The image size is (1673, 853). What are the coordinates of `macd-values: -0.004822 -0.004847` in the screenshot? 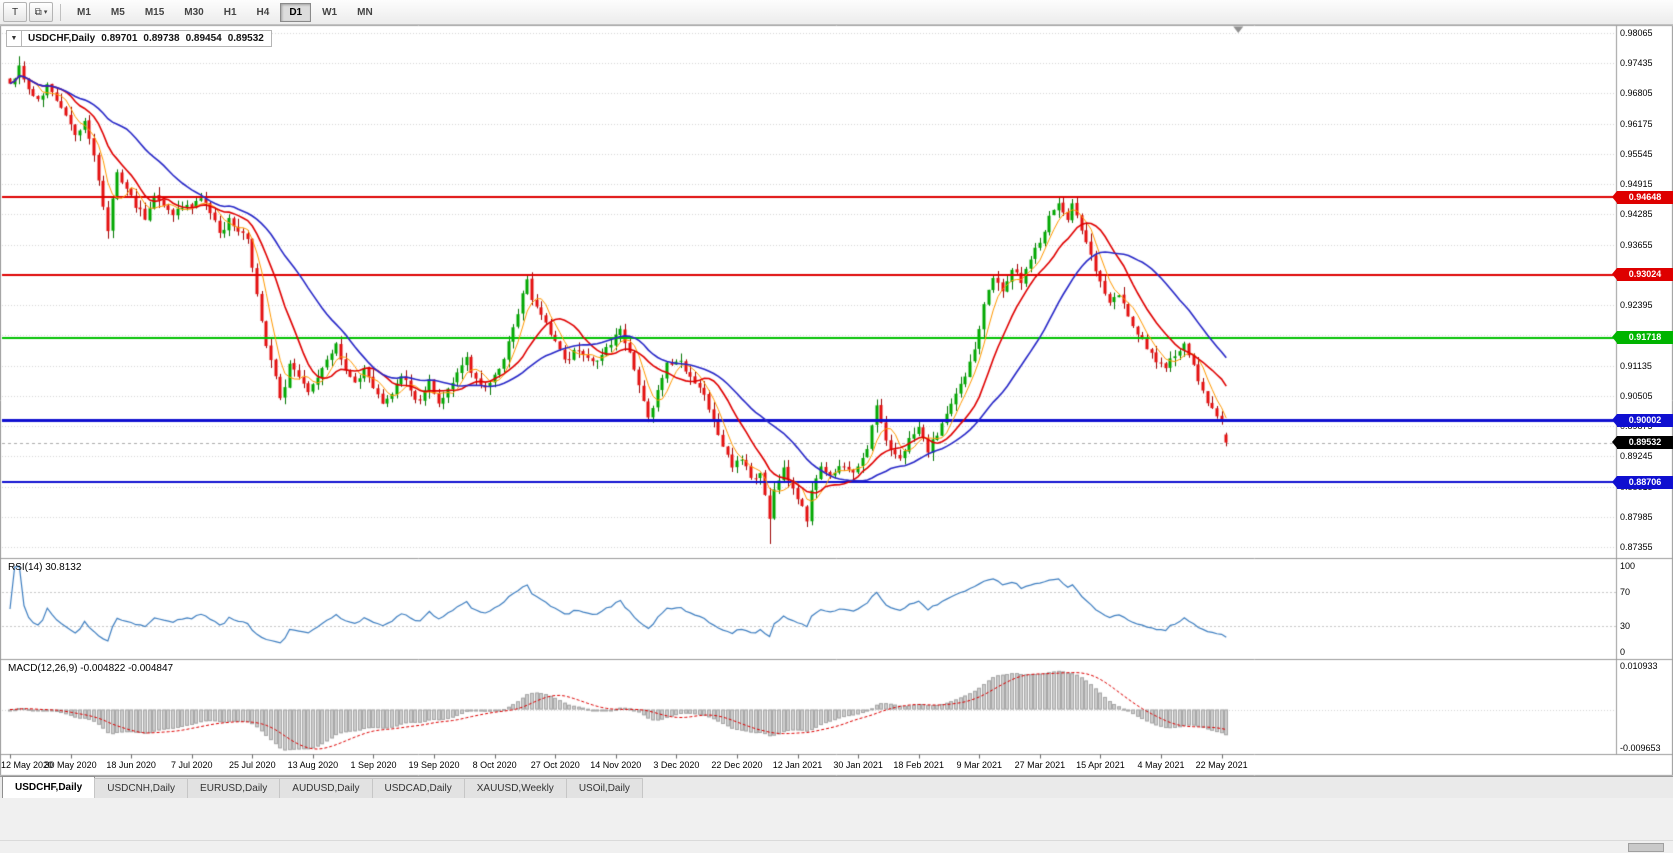 It's located at (127, 668).